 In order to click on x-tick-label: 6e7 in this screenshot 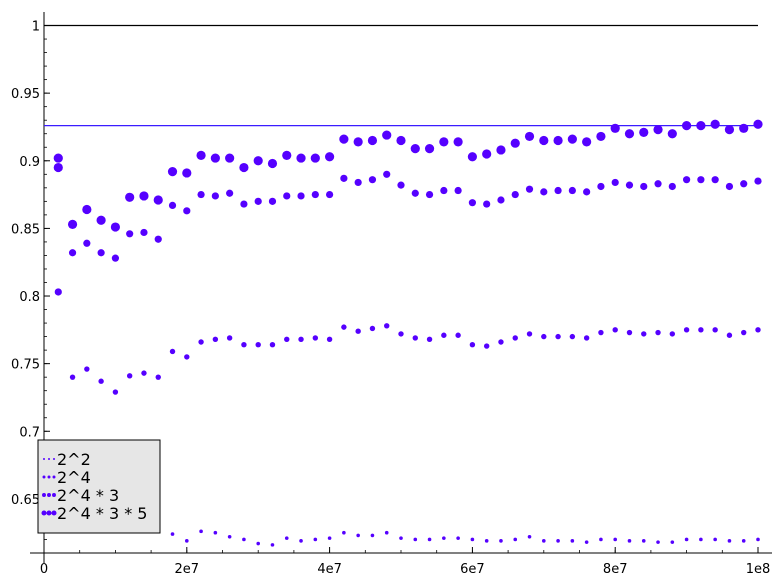, I will do `click(472, 569)`.